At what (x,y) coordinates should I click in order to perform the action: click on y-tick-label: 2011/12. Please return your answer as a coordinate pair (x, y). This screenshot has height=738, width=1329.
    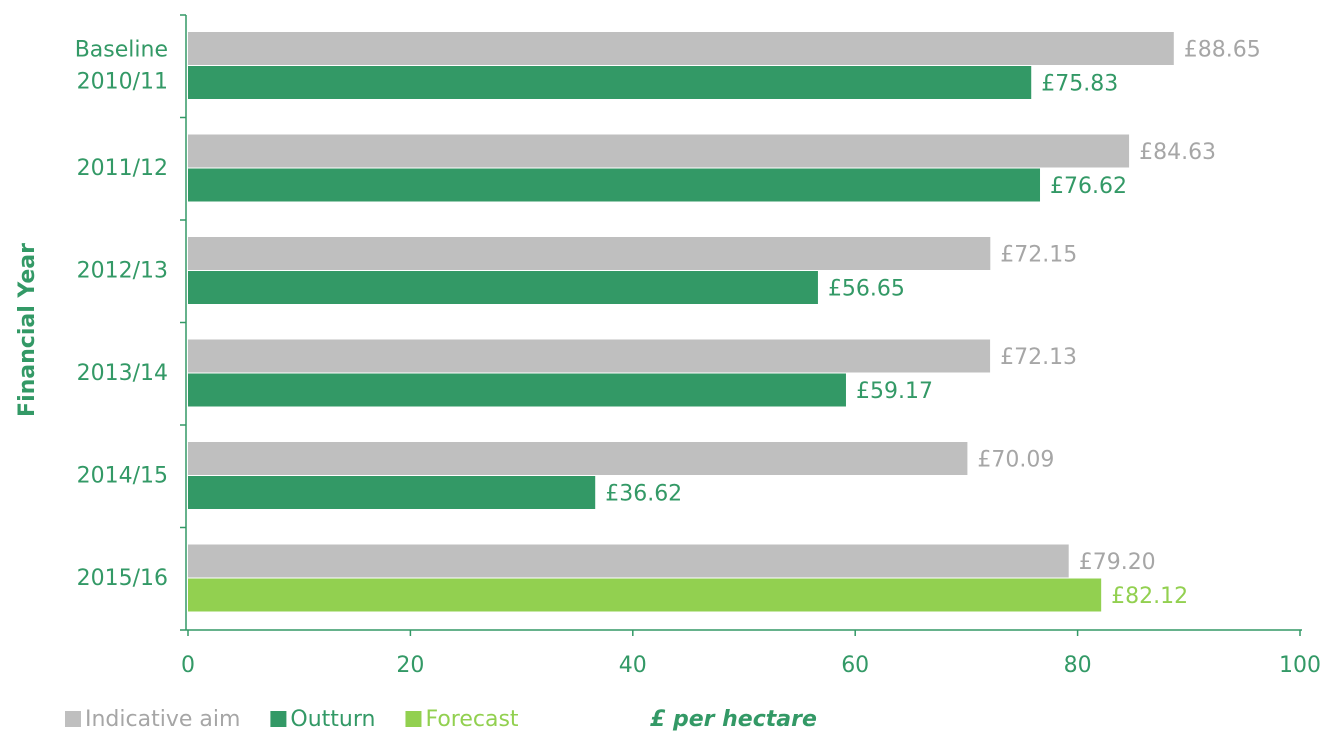
    Looking at the image, I should click on (122, 168).